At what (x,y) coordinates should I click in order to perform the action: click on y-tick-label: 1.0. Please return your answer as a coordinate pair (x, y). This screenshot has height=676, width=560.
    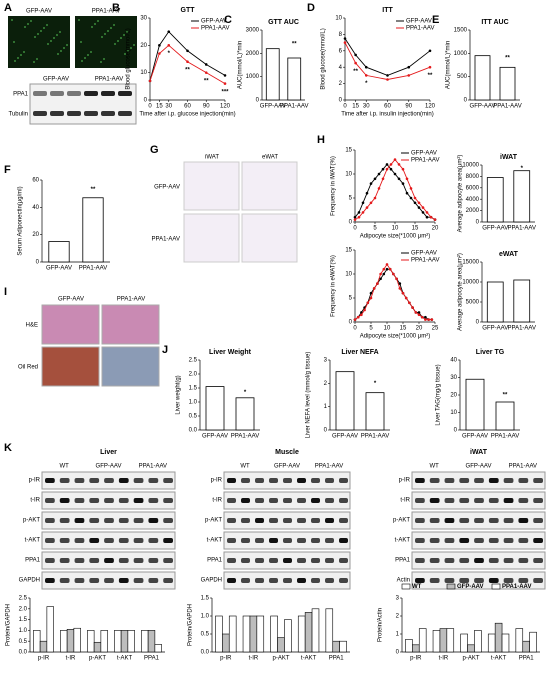
    Looking at the image, I should click on (193, 403).